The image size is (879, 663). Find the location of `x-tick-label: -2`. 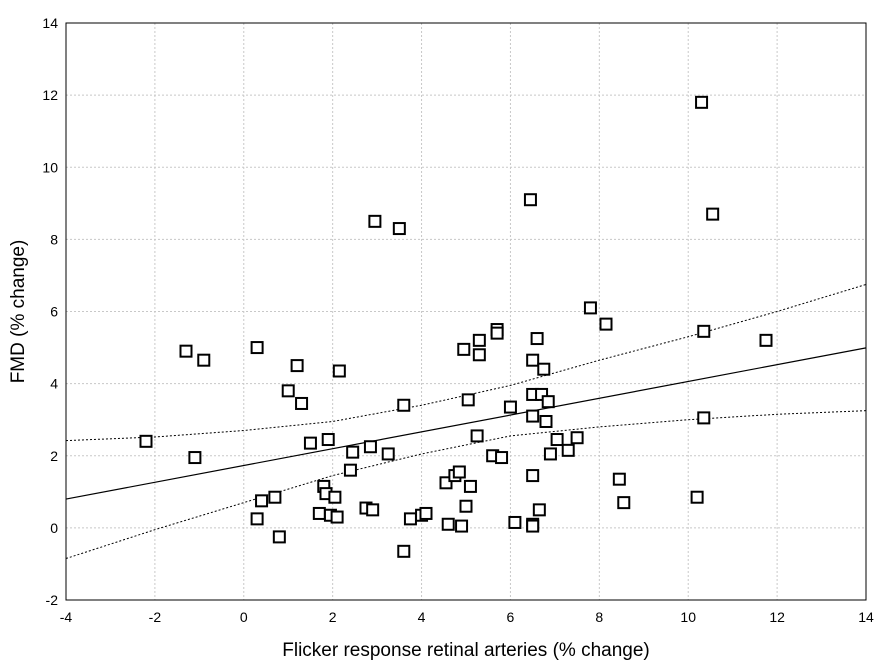

x-tick-label: -2 is located at coordinates (155, 617).